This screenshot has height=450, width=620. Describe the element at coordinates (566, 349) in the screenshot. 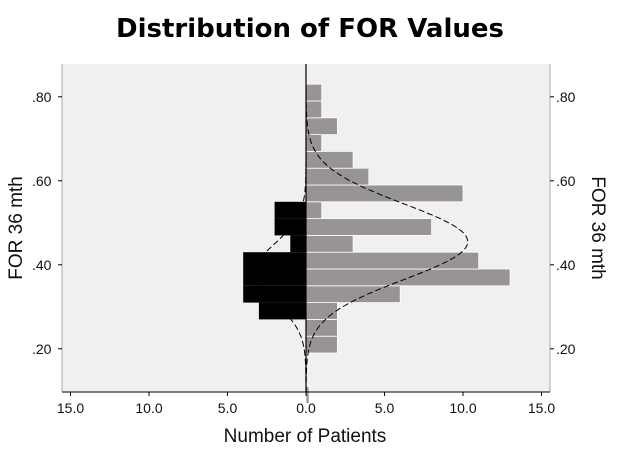

I see `y-tick-label-right: .20` at that location.